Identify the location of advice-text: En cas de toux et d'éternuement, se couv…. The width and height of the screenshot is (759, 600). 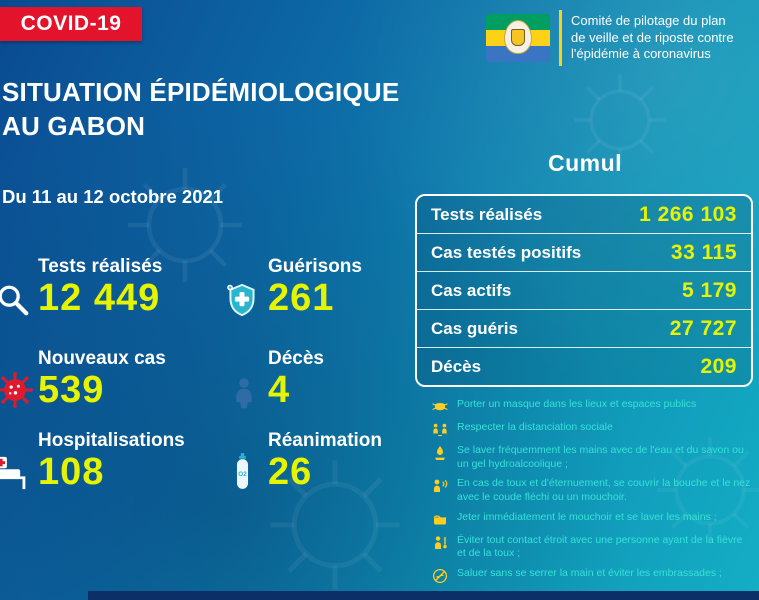
(604, 490).